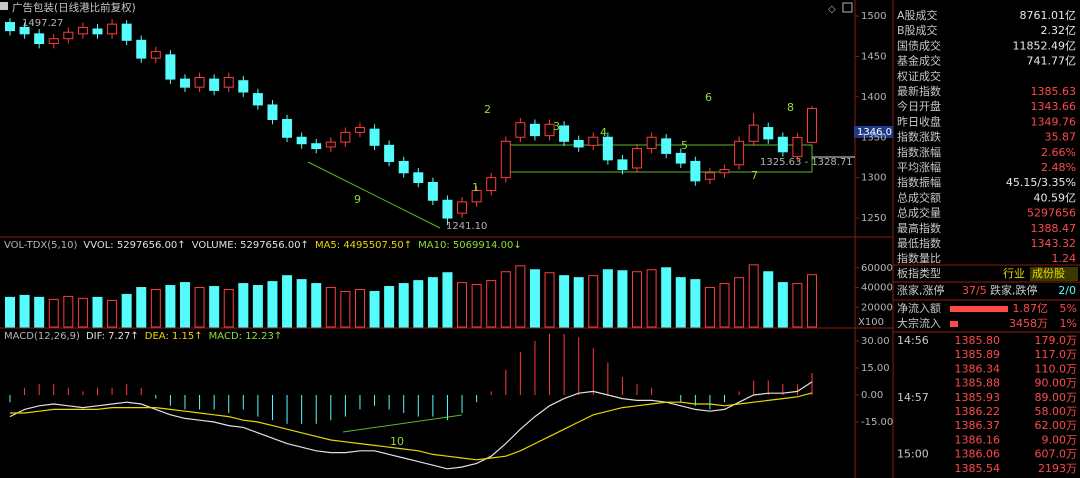 Image resolution: width=1080 pixels, height=478 pixels. What do you see at coordinates (556, 126) in the screenshot?
I see `wave-label: 3` at bounding box center [556, 126].